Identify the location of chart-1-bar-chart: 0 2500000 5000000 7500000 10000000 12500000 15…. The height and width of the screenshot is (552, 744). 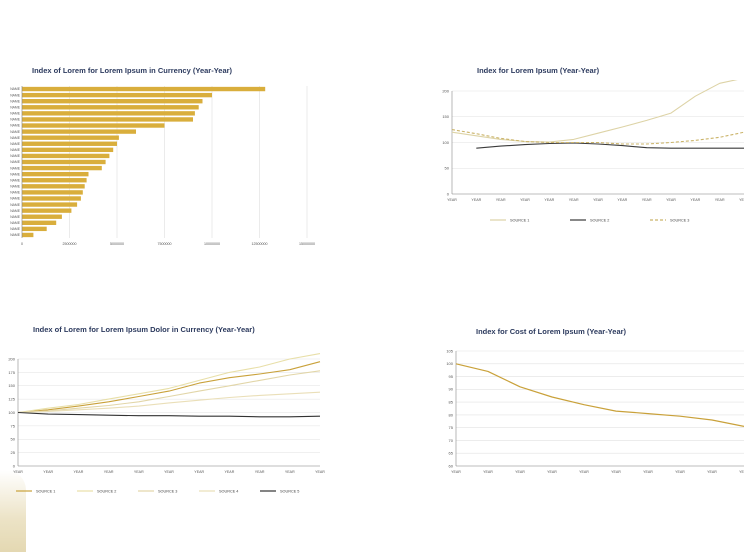
(162, 166).